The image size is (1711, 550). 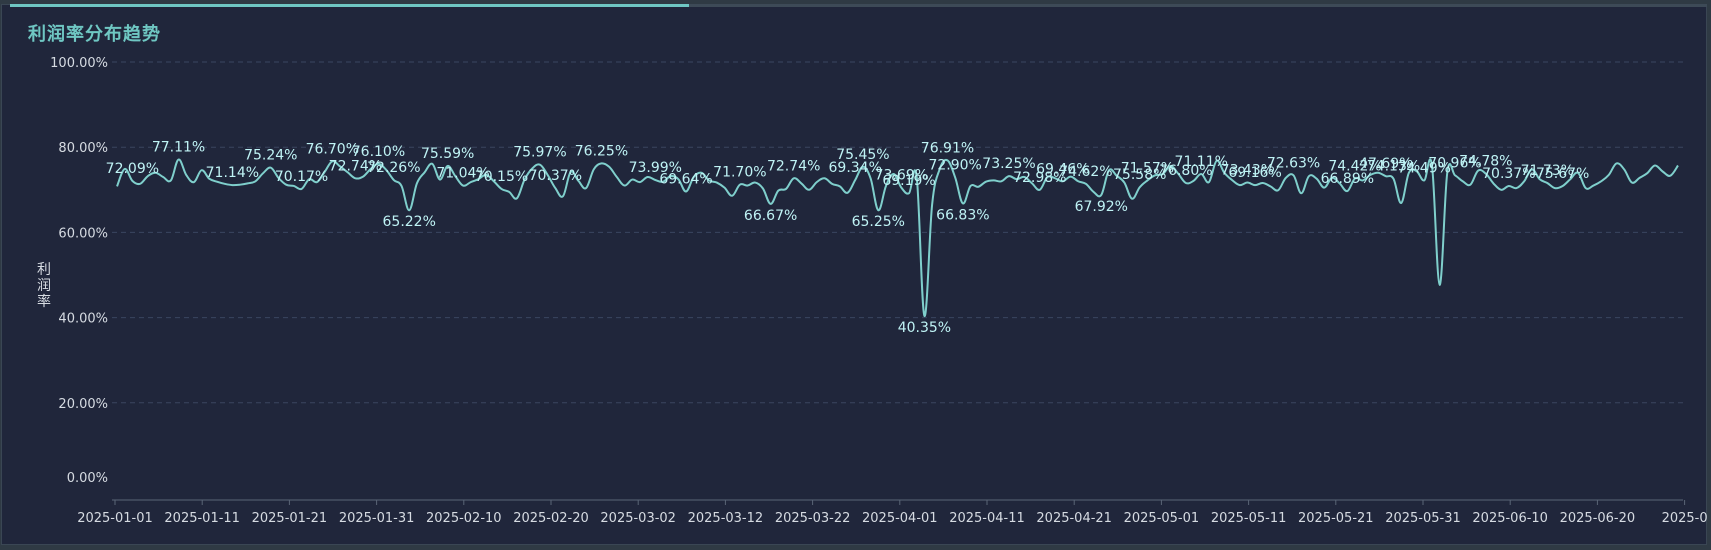 I want to click on data-label: 71.57%, so click(x=1147, y=168).